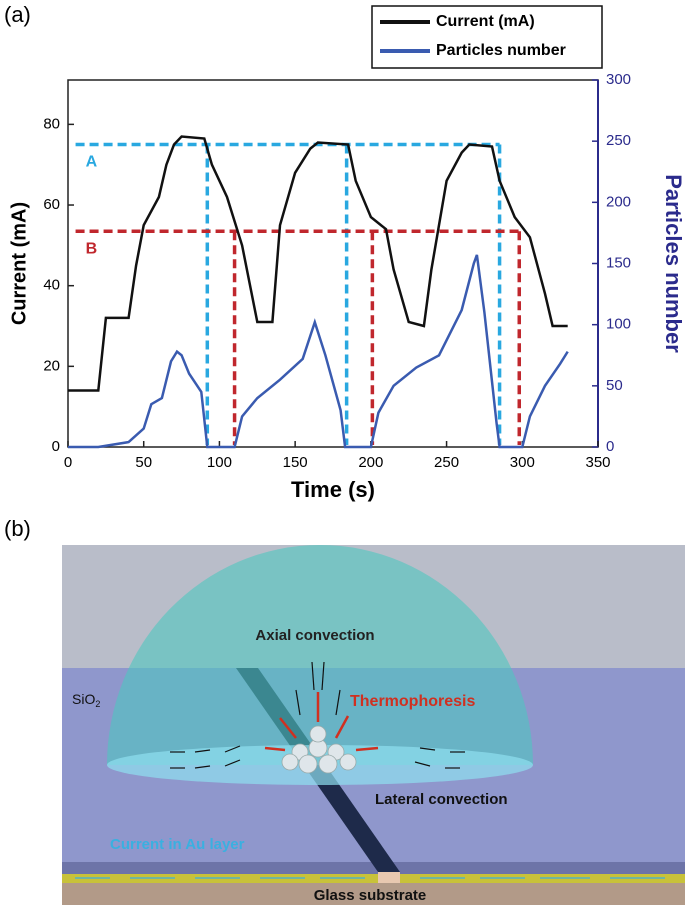  What do you see at coordinates (618, 262) in the screenshot?
I see `y2-tick-label: 150` at bounding box center [618, 262].